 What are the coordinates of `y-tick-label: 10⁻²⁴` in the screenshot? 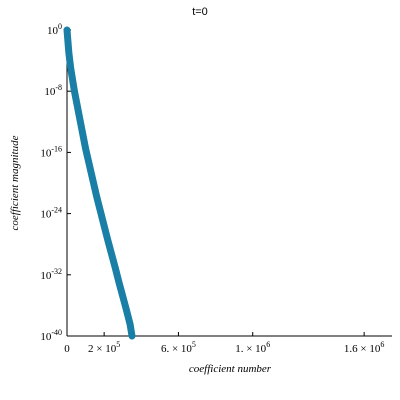 It's located at (51, 213).